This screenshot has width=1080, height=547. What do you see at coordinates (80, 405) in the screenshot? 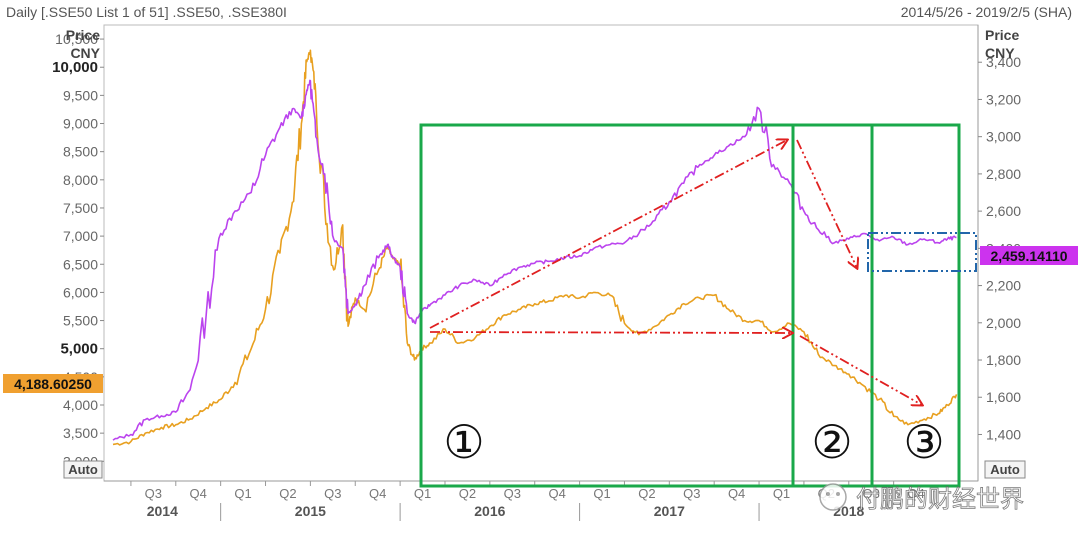
I see `left-tick-label: 4,000` at bounding box center [80, 405].